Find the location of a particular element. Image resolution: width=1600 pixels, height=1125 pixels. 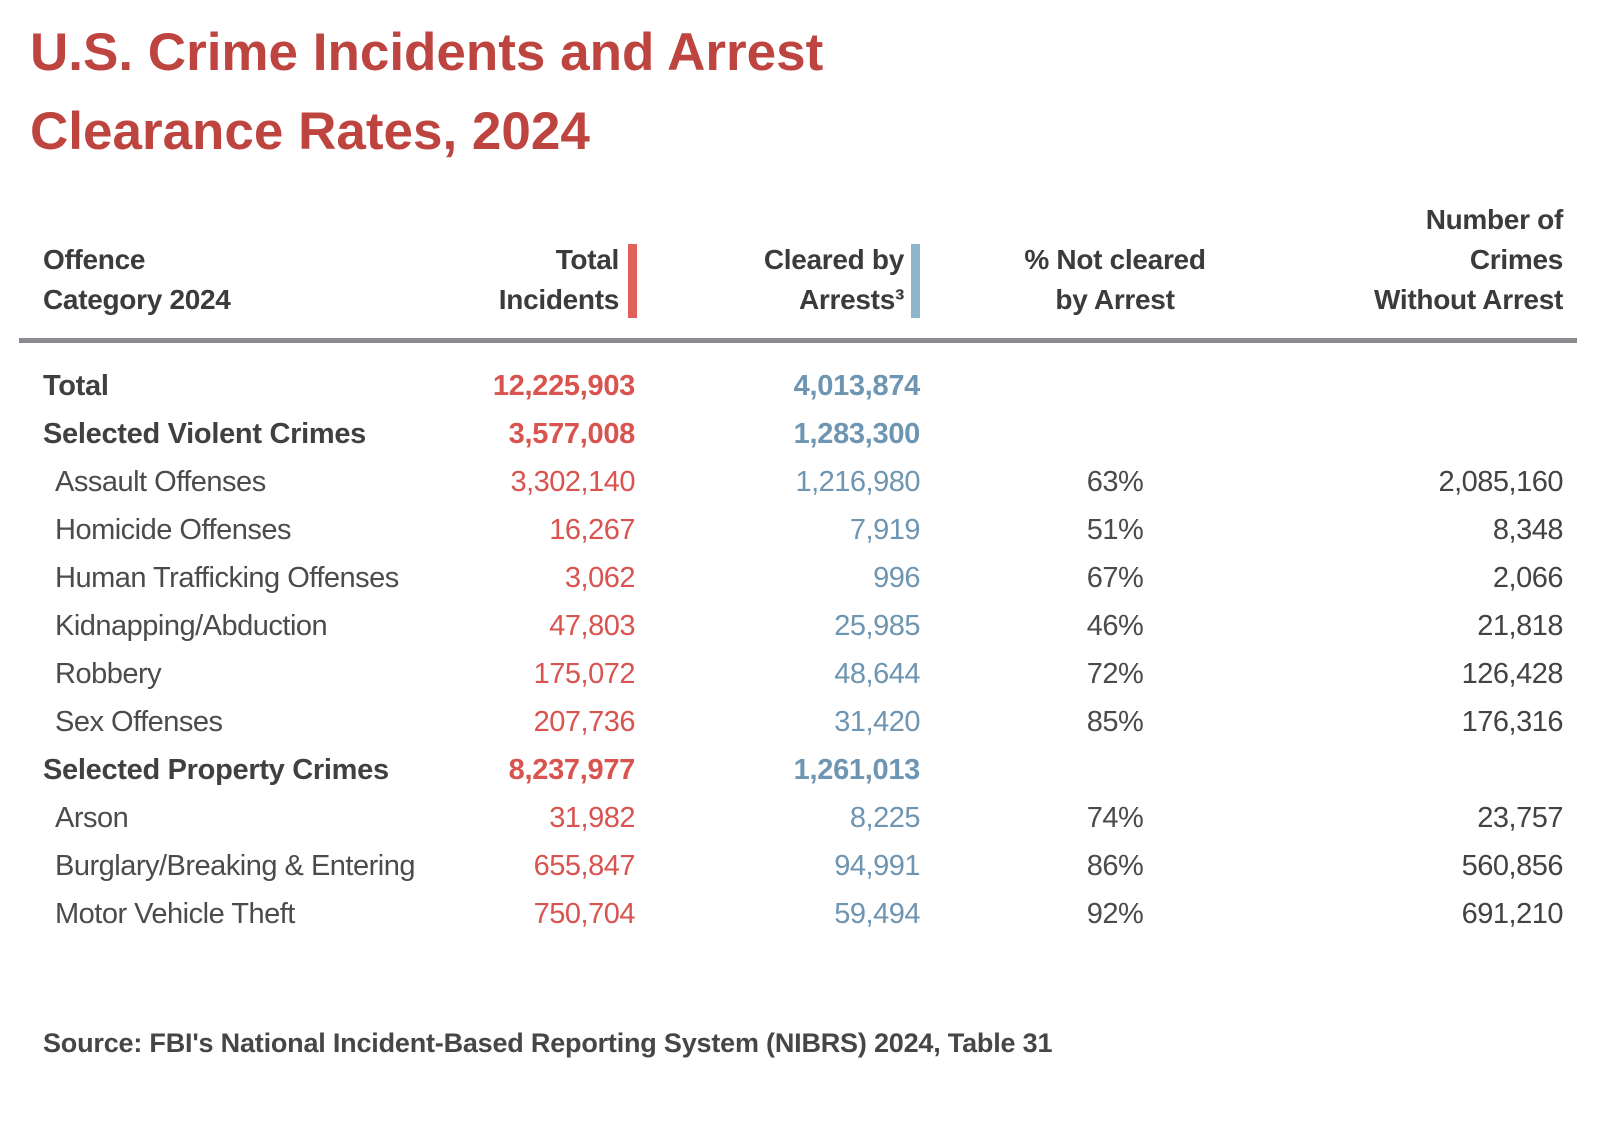

page-title-line1: U.S. Crime Incidents and Arrest is located at coordinates (427, 52).